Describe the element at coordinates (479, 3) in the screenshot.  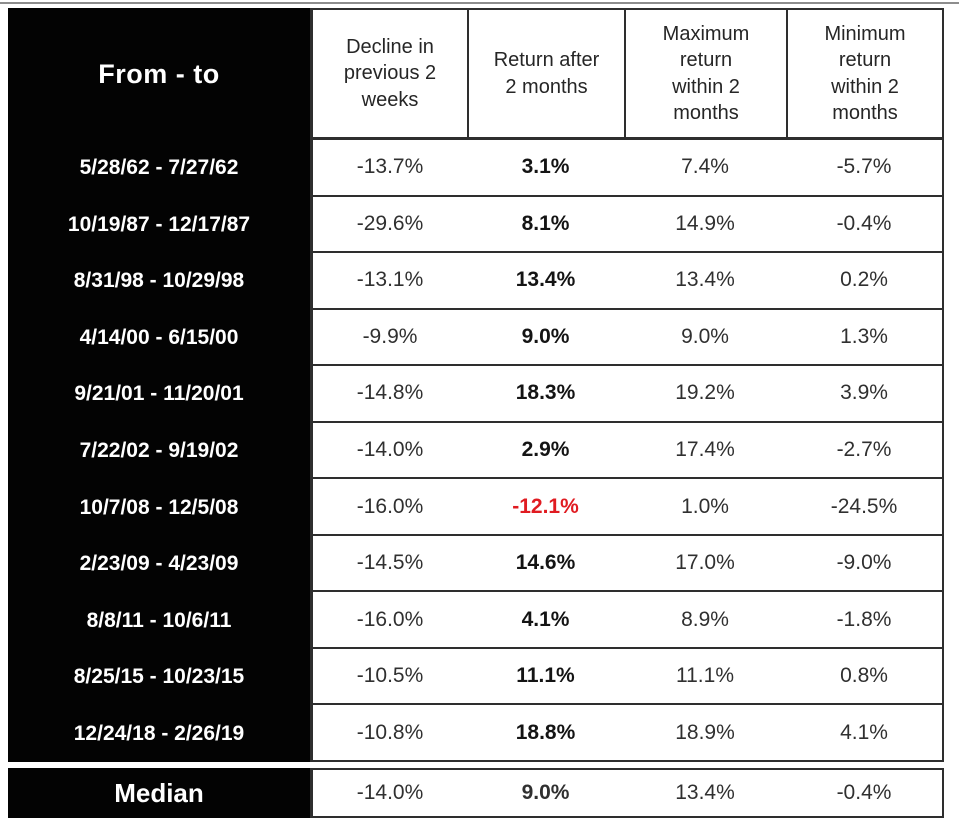
I see `figure-top-border` at that location.